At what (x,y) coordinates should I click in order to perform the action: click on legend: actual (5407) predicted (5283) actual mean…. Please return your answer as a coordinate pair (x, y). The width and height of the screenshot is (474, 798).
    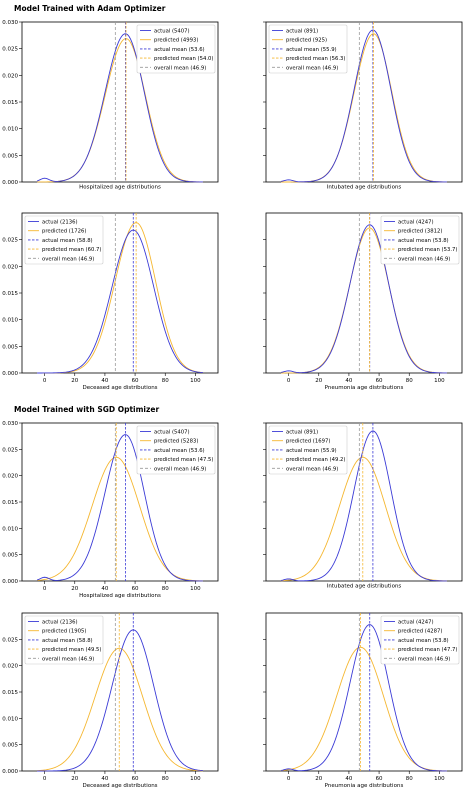
    Looking at the image, I should click on (176, 450).